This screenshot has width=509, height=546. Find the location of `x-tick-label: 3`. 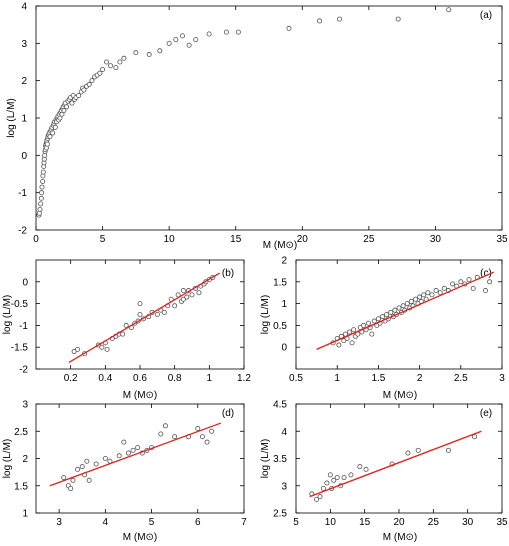

x-tick-label: 3 is located at coordinates (59, 522).